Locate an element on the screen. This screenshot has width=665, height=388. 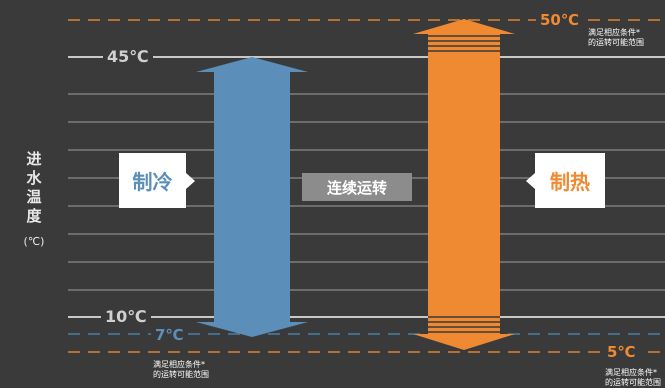
heat-range-arrow is located at coordinates (464, 184).